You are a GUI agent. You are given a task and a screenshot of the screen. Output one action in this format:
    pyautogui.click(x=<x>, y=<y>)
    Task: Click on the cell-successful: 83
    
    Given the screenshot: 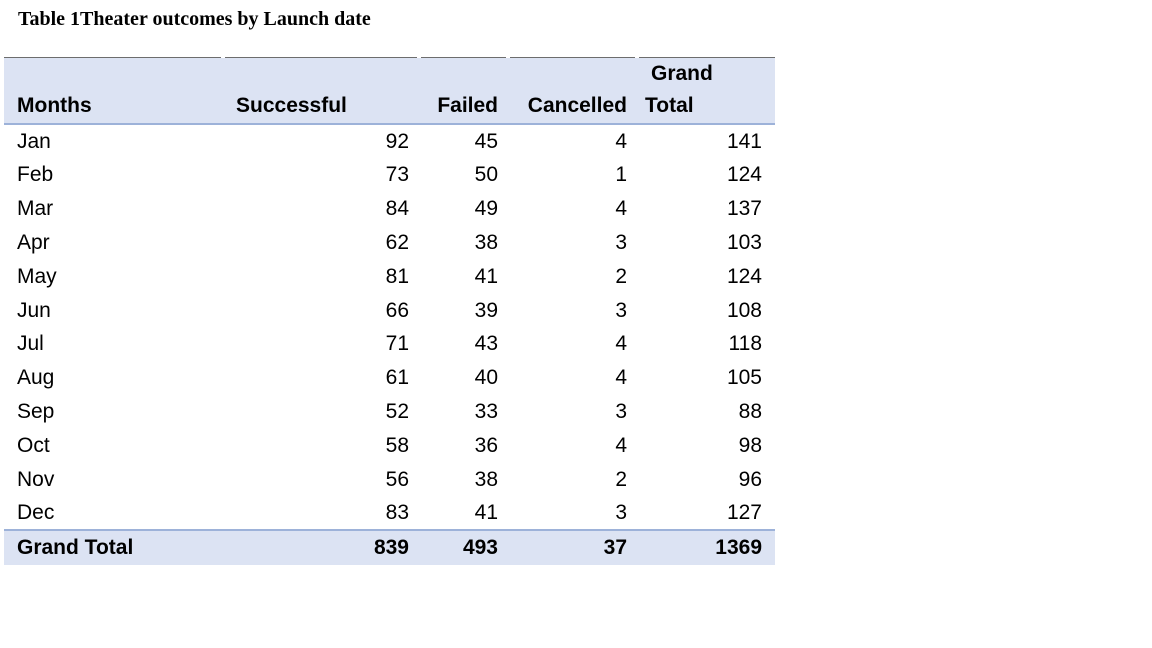 What is the action you would take?
    pyautogui.click(x=397, y=512)
    